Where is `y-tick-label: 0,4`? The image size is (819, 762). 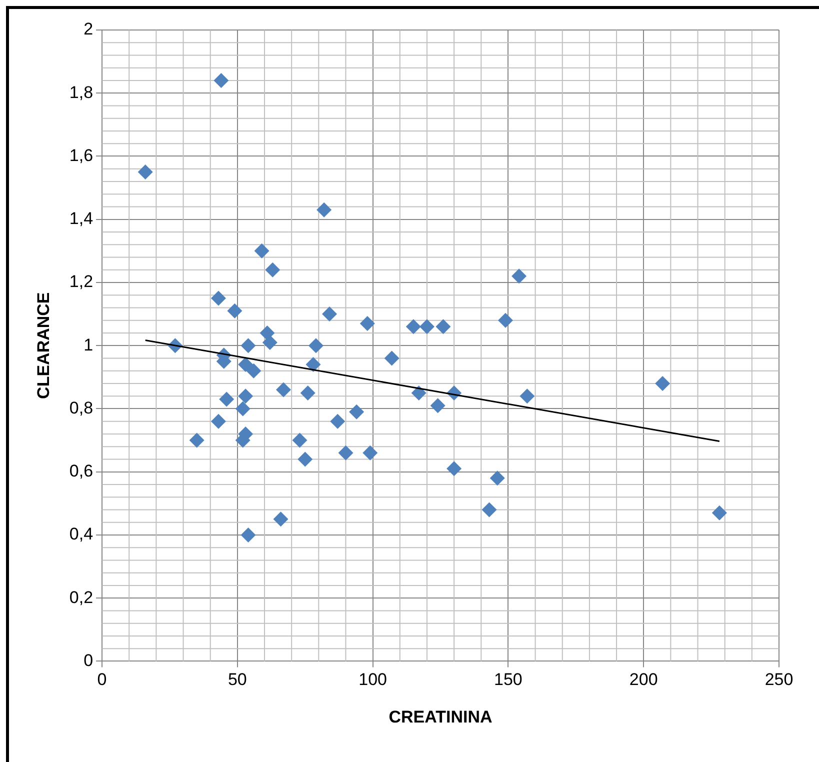 y-tick-label: 0,4 is located at coordinates (81, 534).